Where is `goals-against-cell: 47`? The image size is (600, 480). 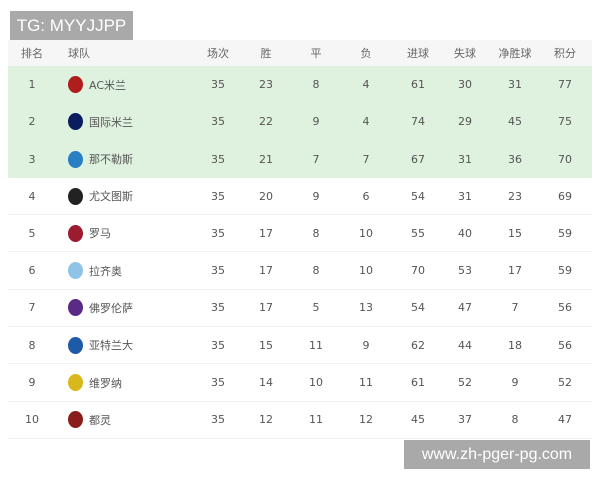 goals-against-cell: 47 is located at coordinates (465, 308).